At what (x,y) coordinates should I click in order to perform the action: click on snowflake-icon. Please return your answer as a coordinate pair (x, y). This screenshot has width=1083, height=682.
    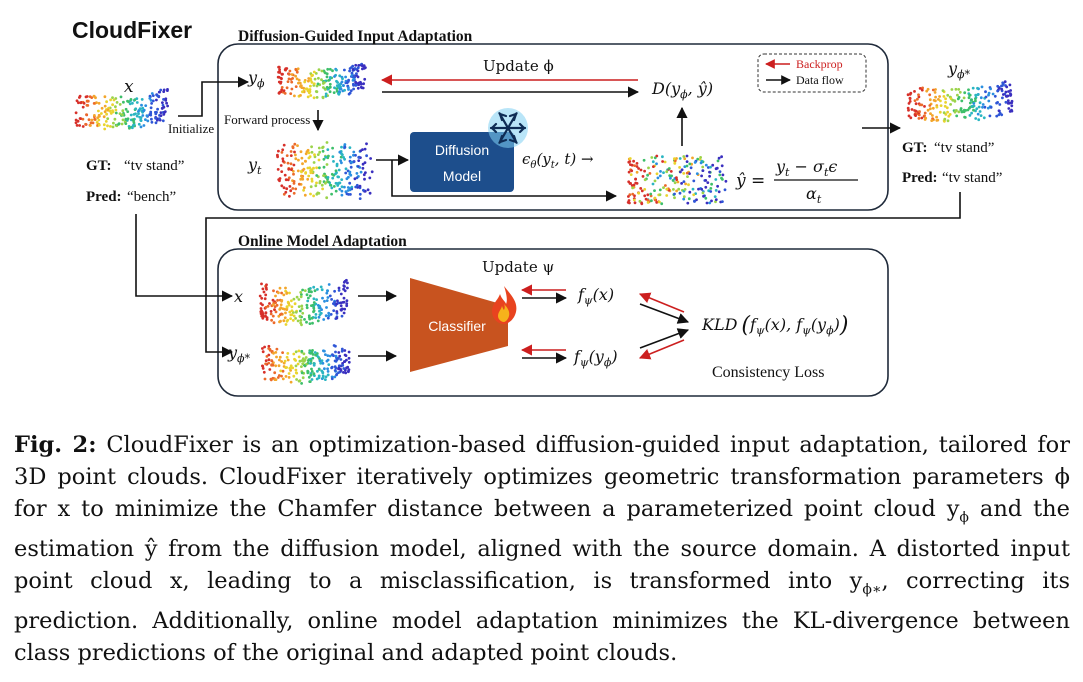
    Looking at the image, I should click on (508, 128).